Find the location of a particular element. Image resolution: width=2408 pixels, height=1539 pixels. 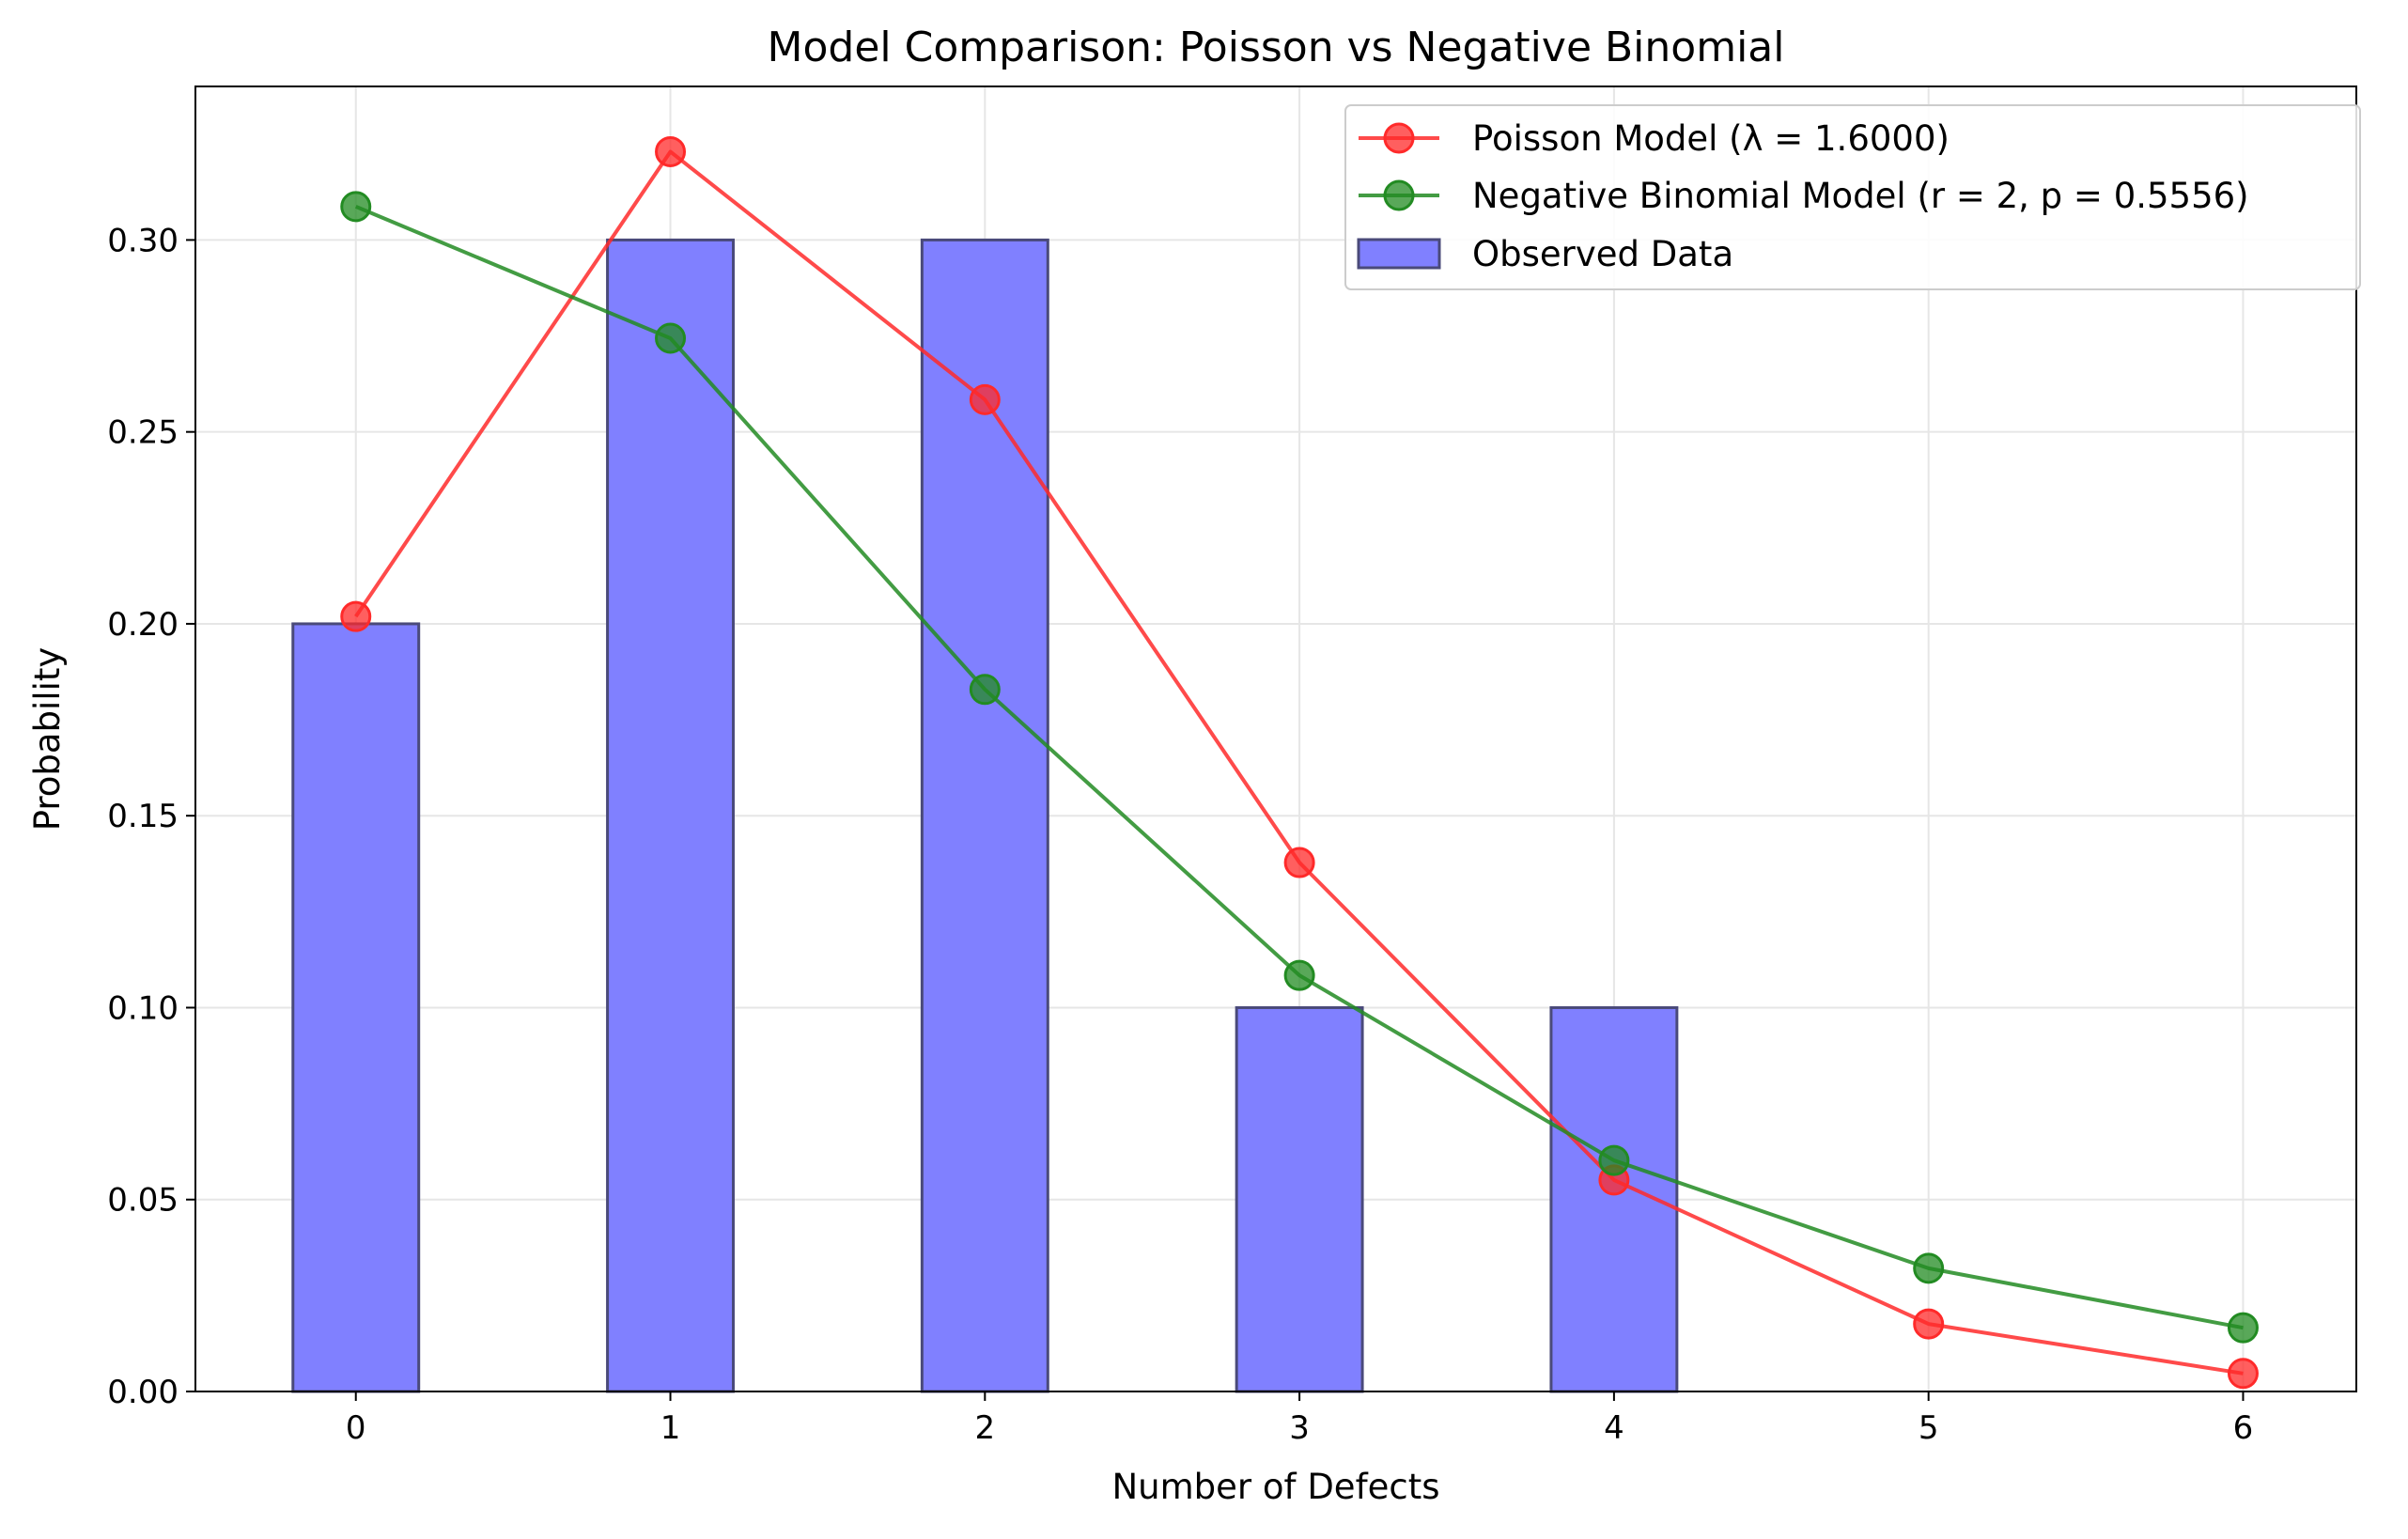

legend-box is located at coordinates (1852, 197).